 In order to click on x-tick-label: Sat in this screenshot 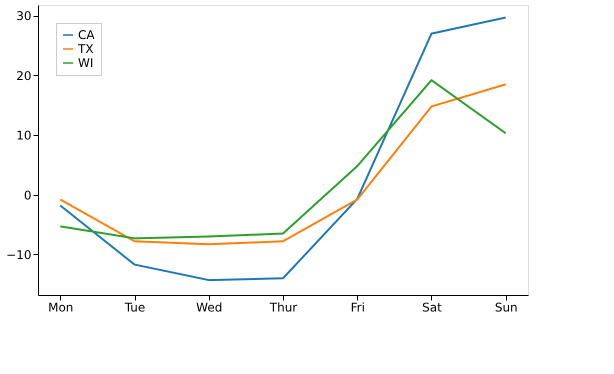, I will do `click(432, 307)`.